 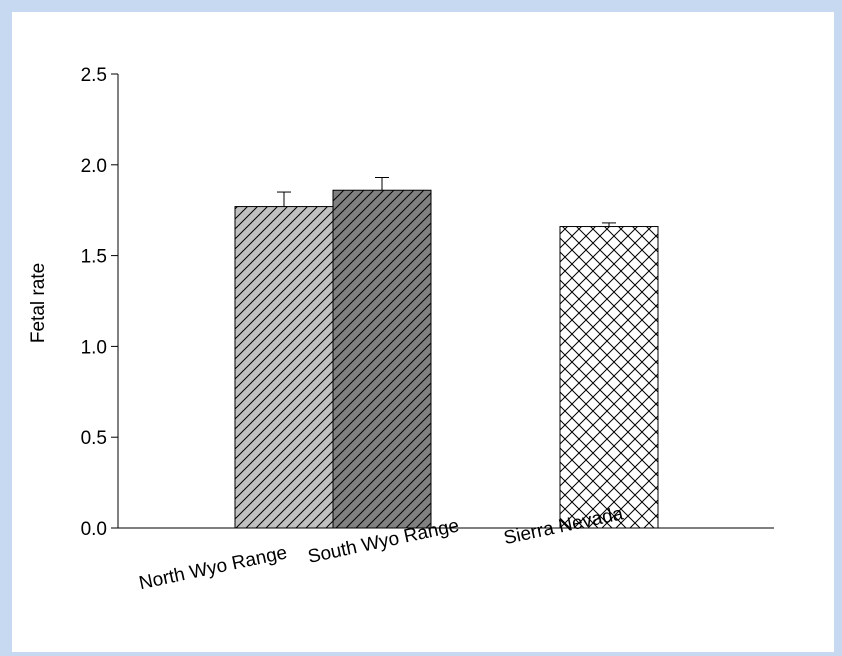 What do you see at coordinates (213, 568) in the screenshot?
I see `x-tick-label: North Wyo Range` at bounding box center [213, 568].